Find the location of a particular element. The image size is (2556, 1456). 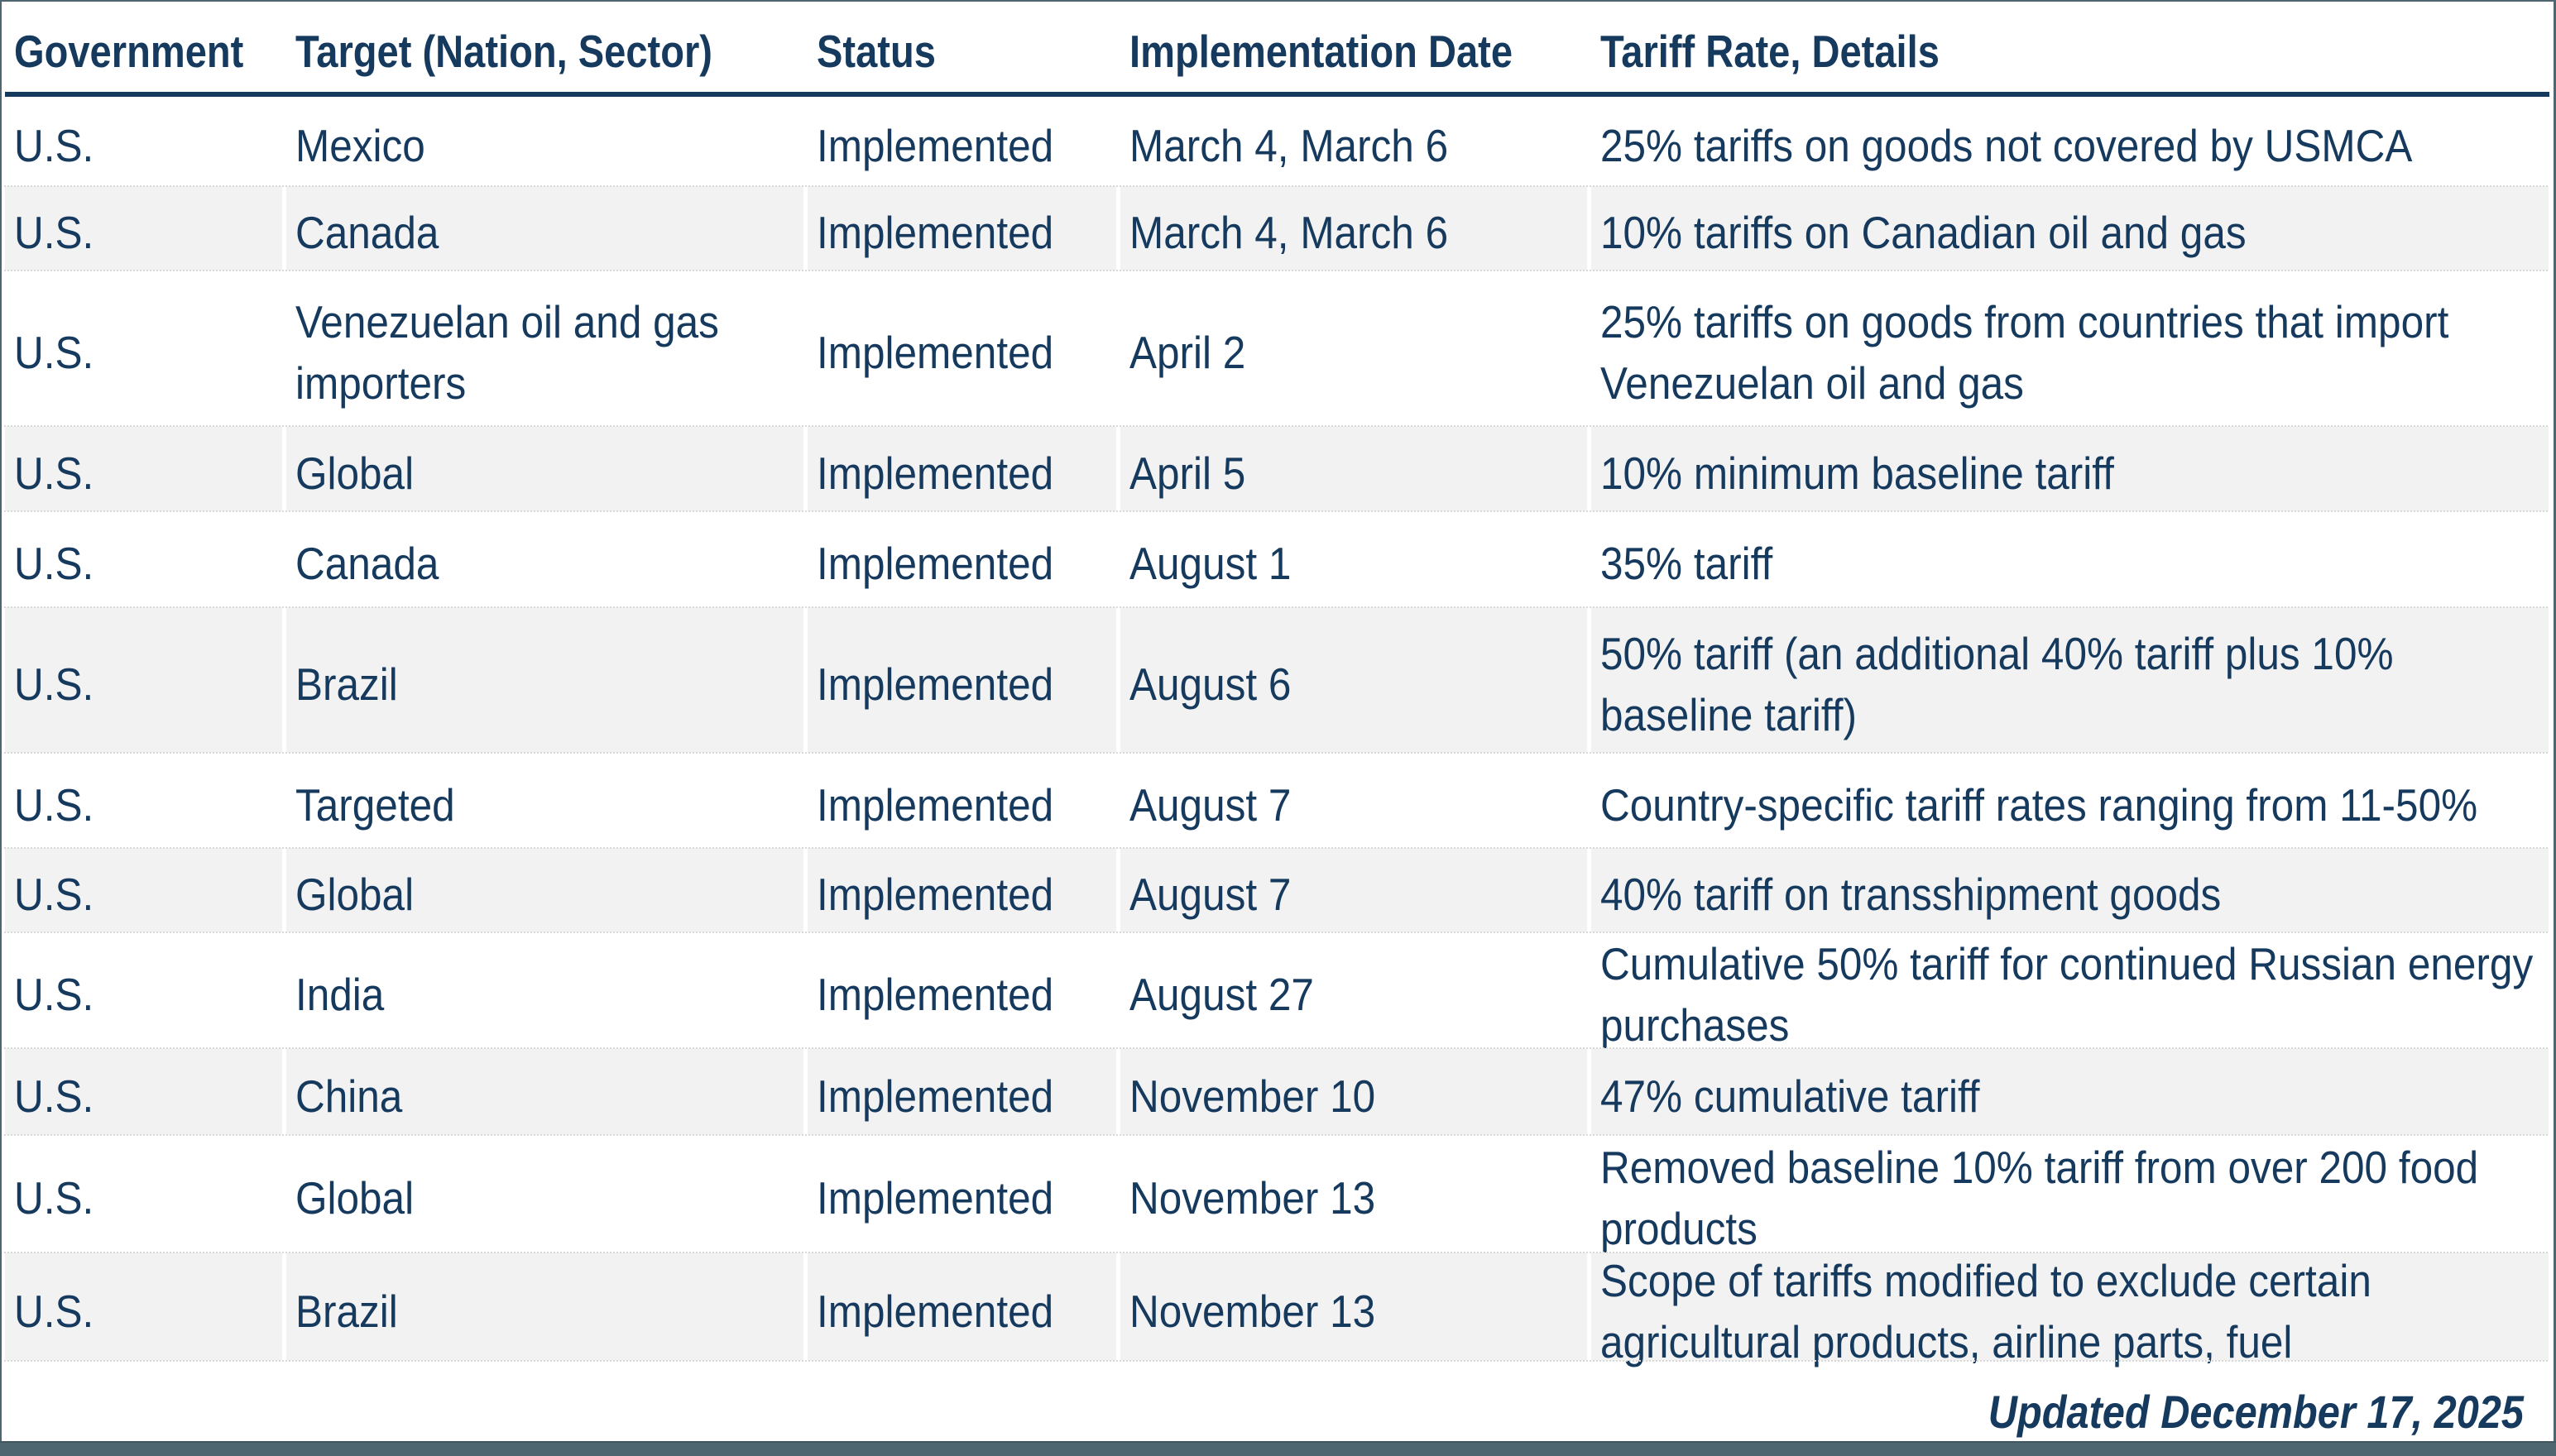

cell-date: April 5 is located at coordinates (1353, 468).